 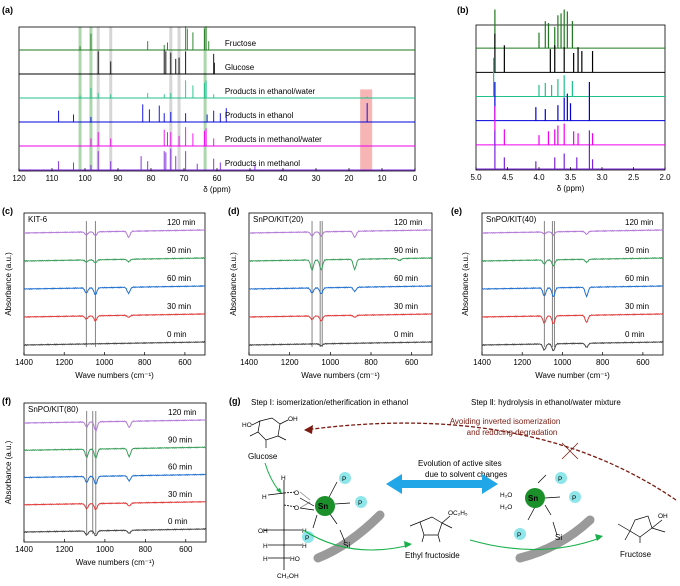 I want to click on series-label-fructose: Fructose, so click(x=241, y=43).